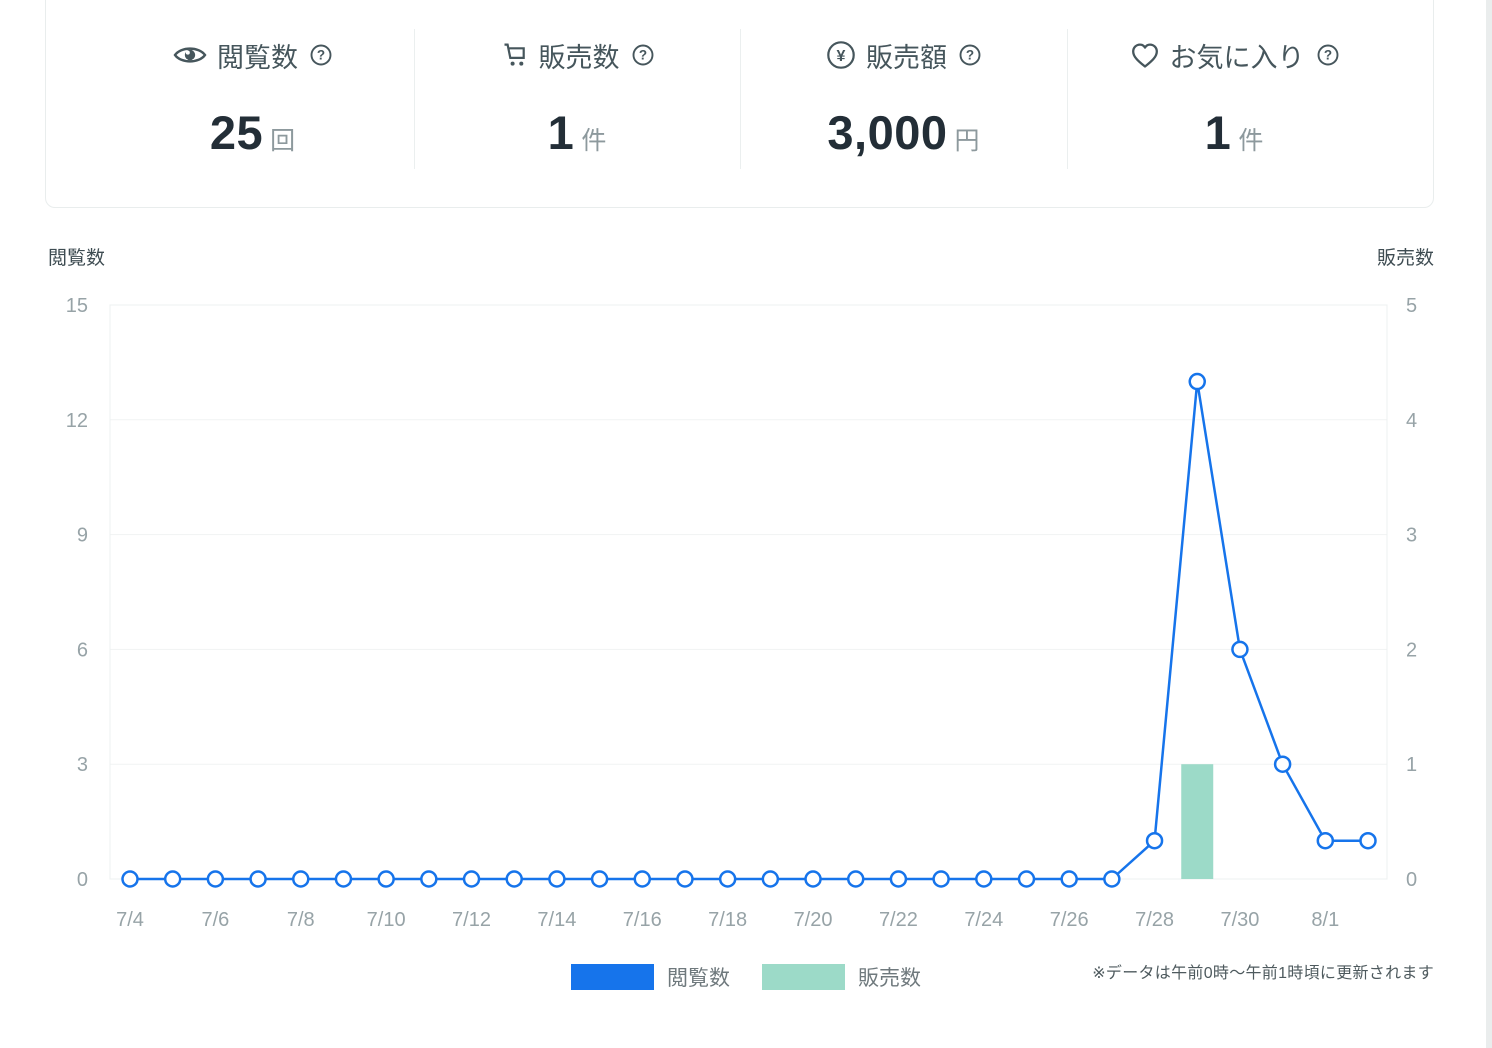 The height and width of the screenshot is (1048, 1492). What do you see at coordinates (903, 132) in the screenshot?
I see `stat-sales-amount-value: 3,000 円` at bounding box center [903, 132].